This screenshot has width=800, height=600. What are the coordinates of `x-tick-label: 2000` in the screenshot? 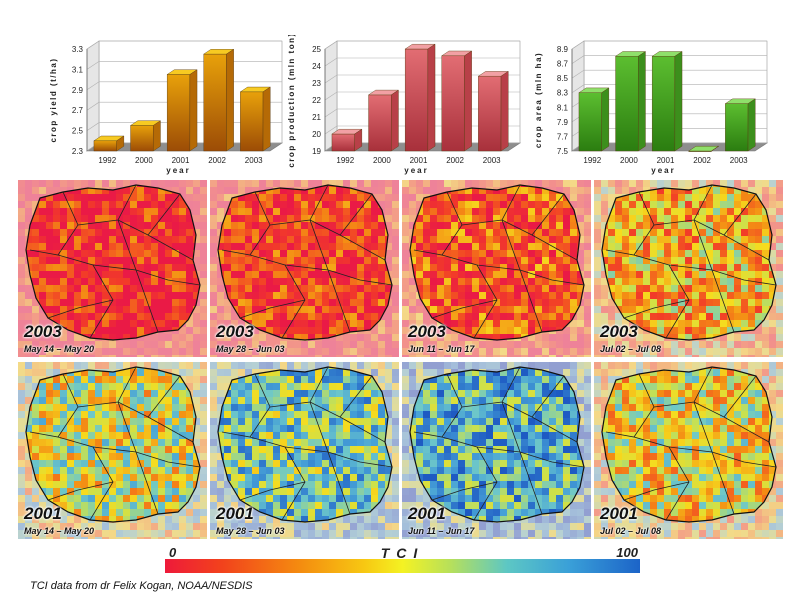 It's located at (629, 160).